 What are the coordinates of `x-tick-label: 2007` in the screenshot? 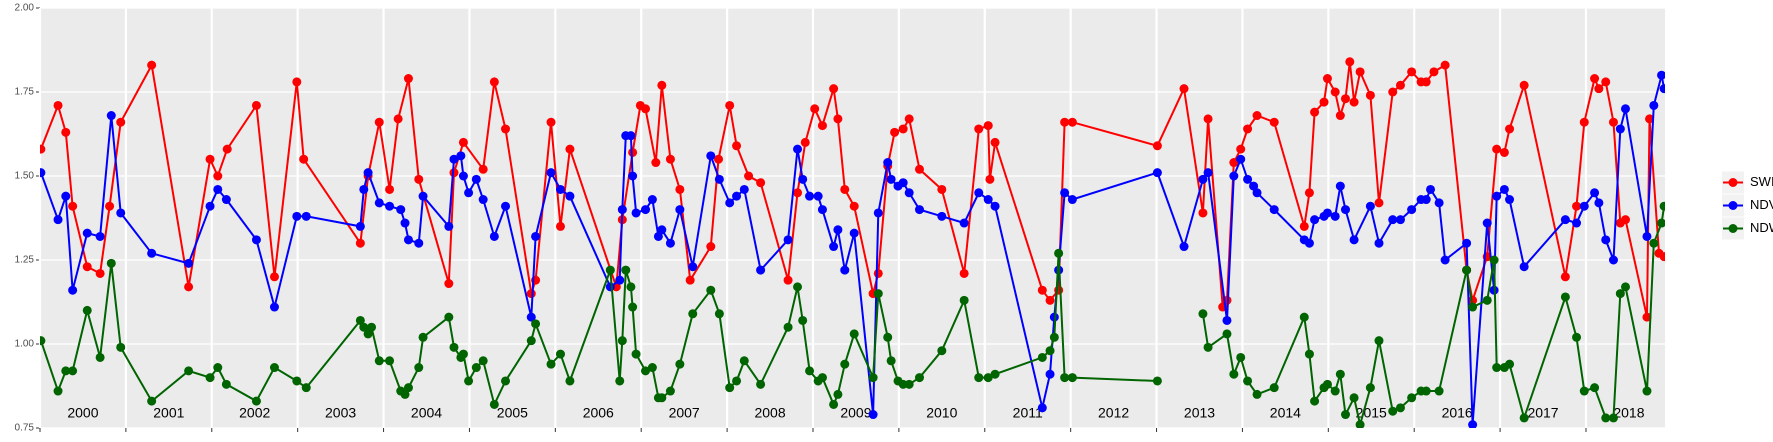 It's located at (684, 413).